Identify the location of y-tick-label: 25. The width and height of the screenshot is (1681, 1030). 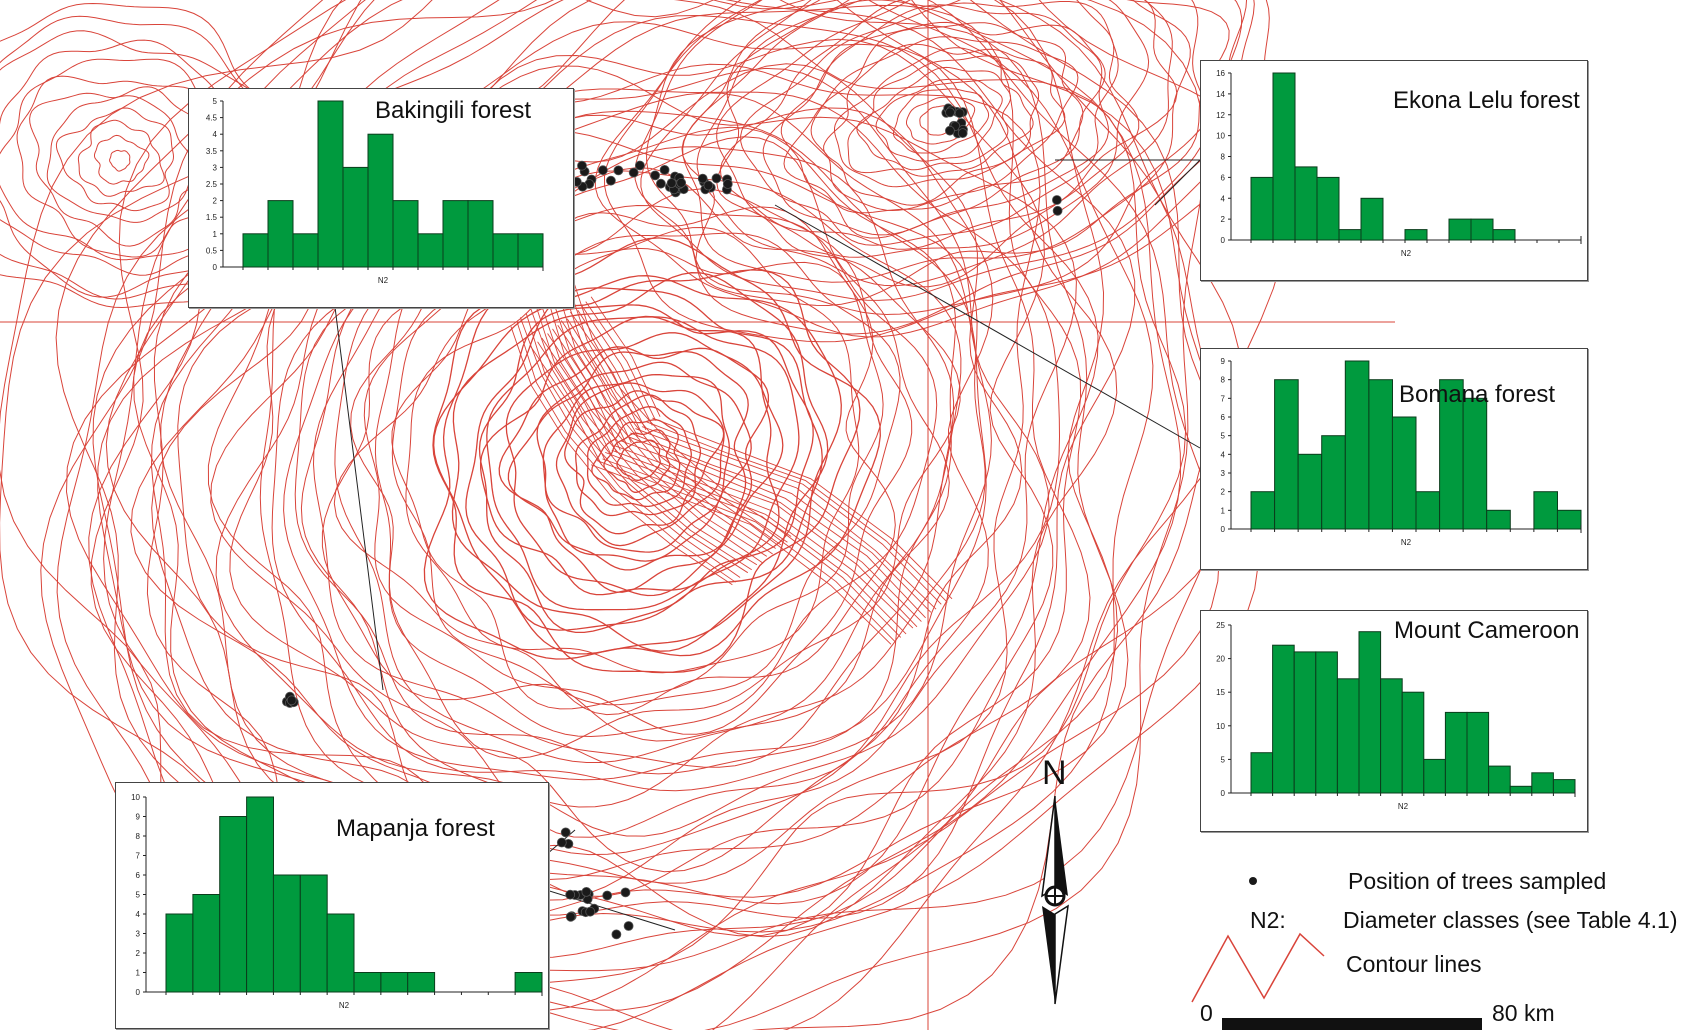
(1220, 625).